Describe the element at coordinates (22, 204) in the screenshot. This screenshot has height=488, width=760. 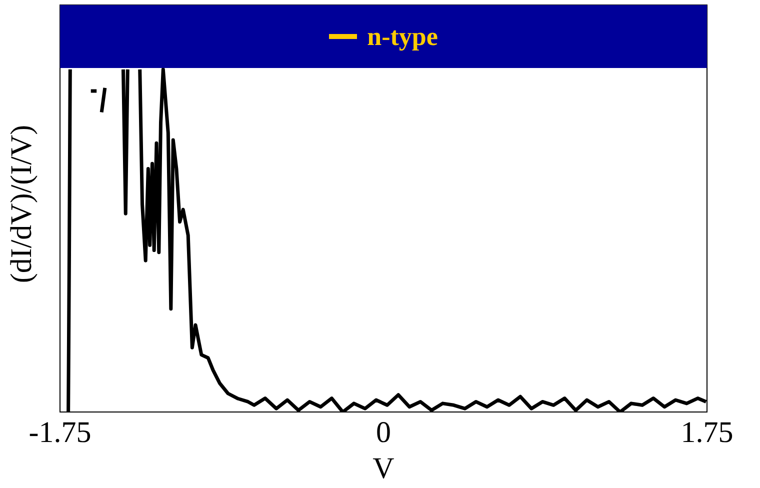
I see `y-axis-title: (dI/dV)/(I/V)` at that location.